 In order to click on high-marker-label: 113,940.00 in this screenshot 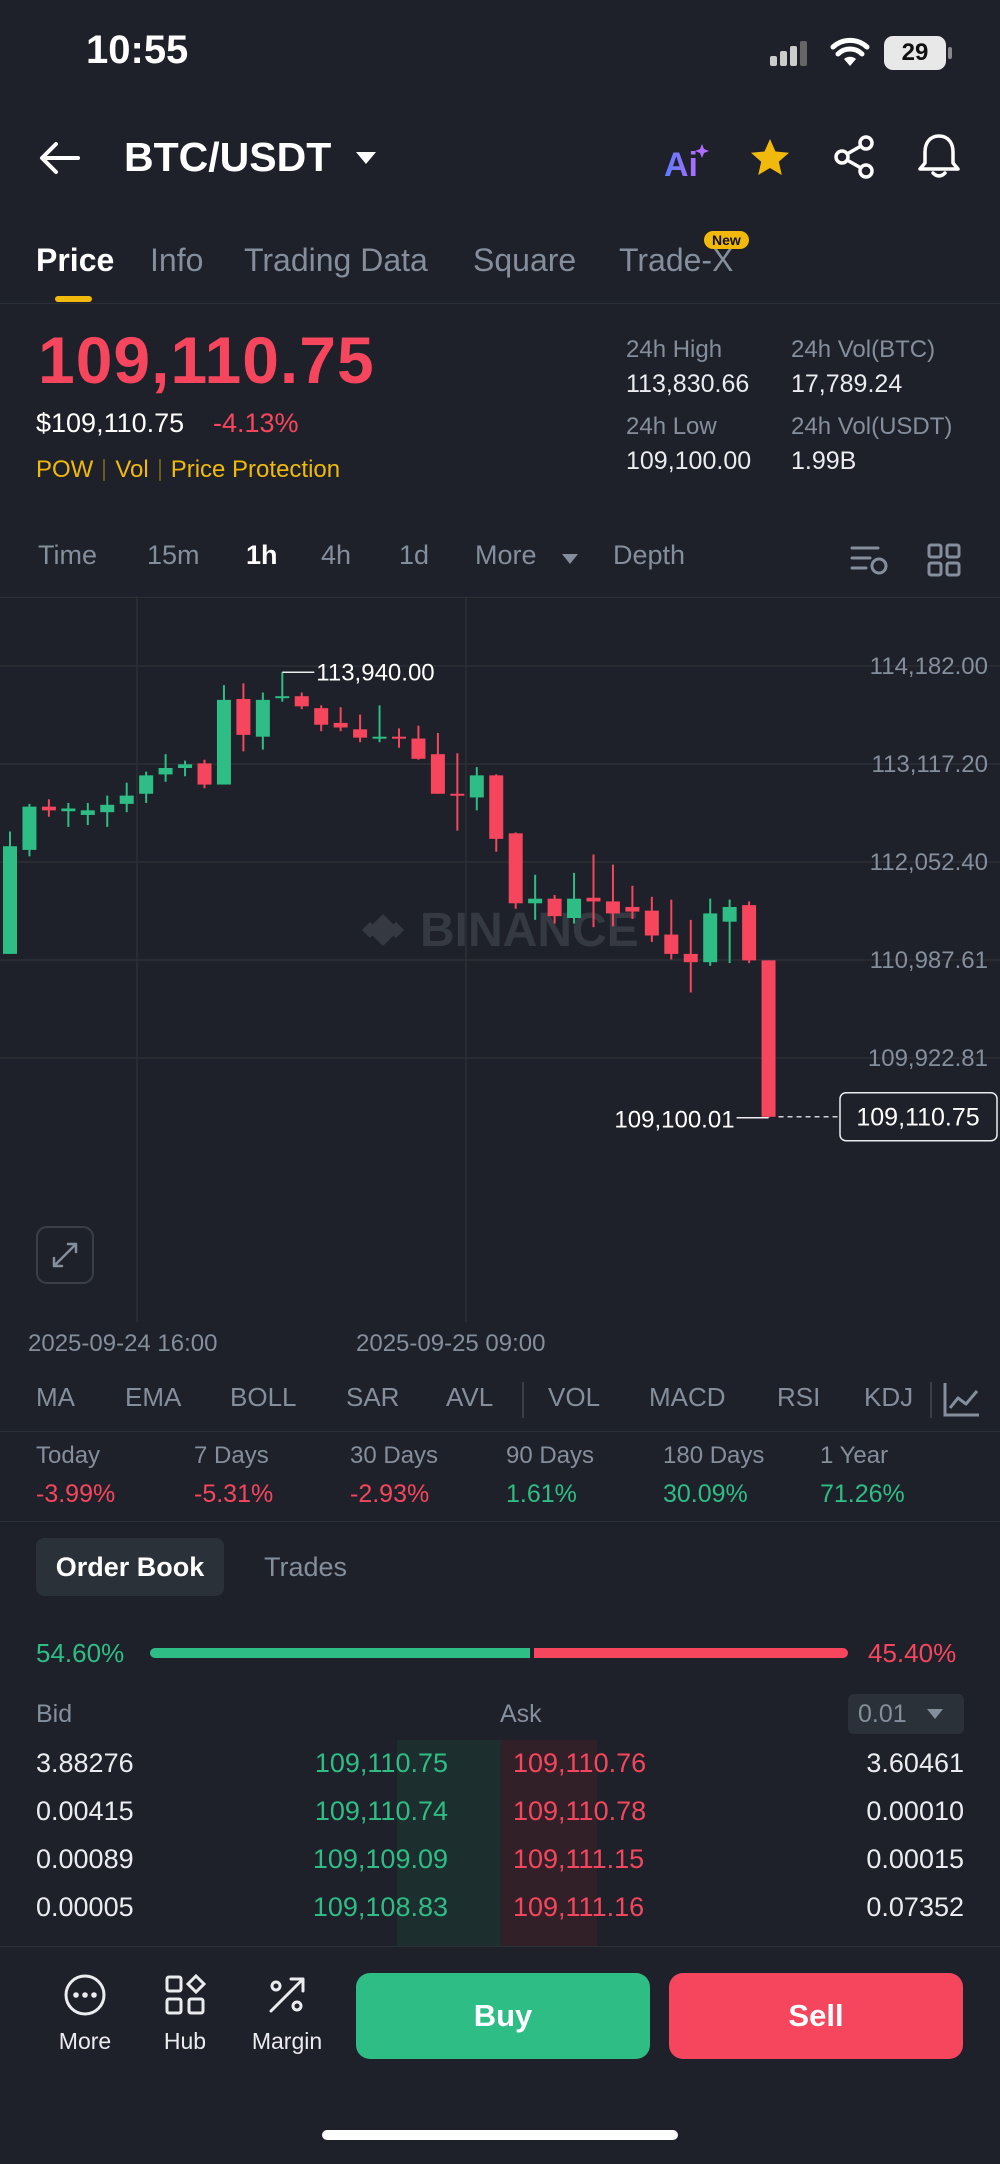, I will do `click(375, 672)`.